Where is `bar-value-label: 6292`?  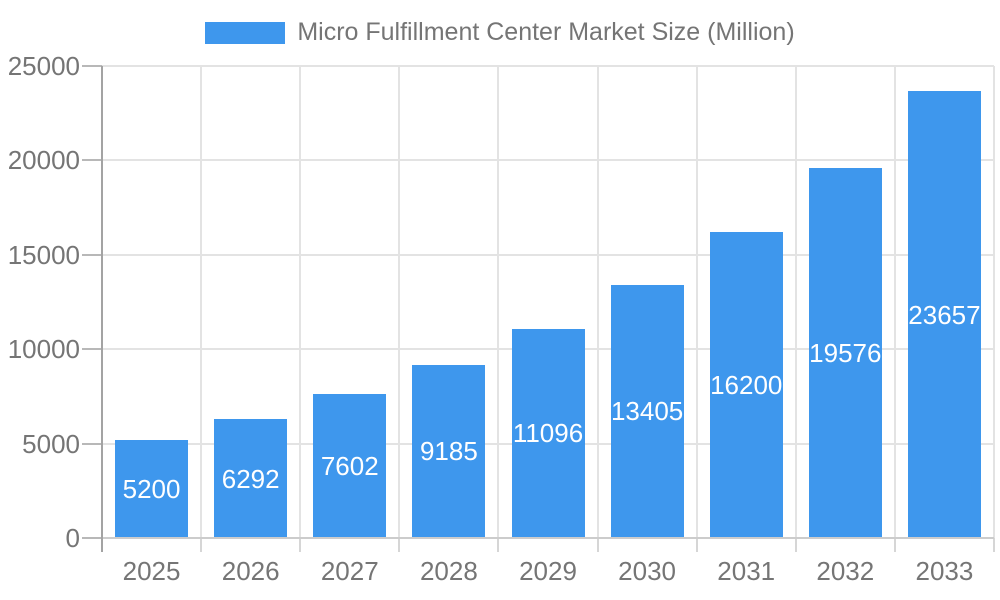
bar-value-label: 6292 is located at coordinates (250, 478).